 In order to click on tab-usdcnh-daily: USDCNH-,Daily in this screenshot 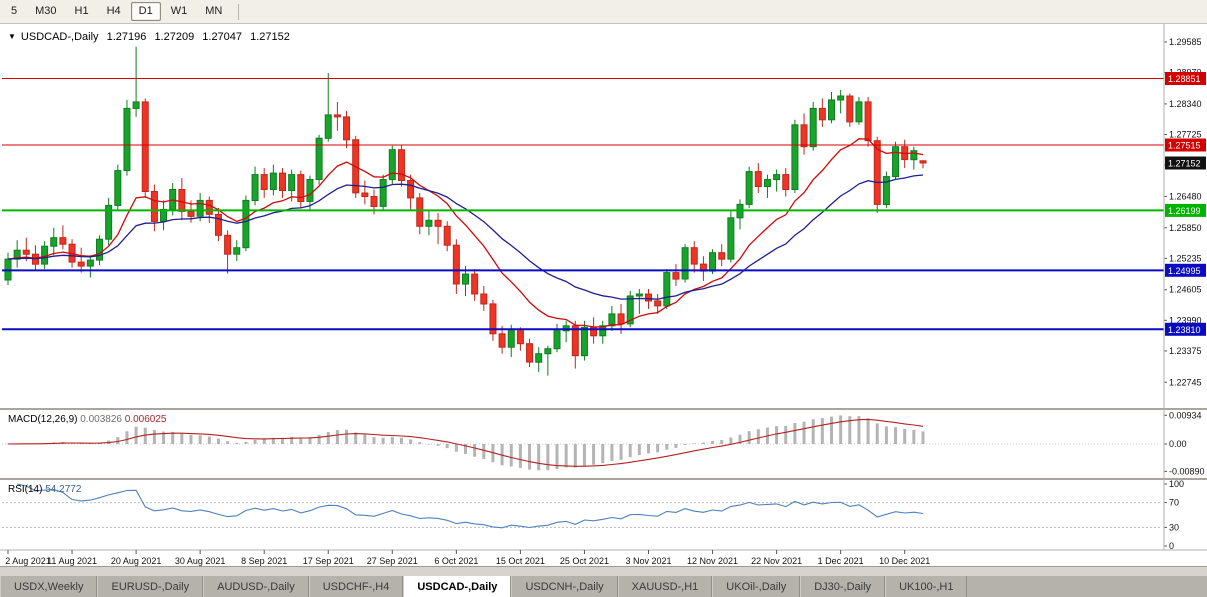, I will do `click(564, 586)`.